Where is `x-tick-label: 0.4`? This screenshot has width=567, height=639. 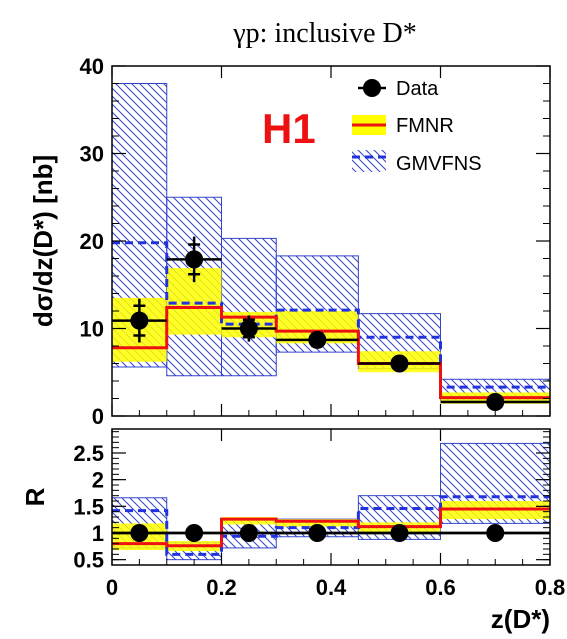 x-tick-label: 0.4 is located at coordinates (331, 587).